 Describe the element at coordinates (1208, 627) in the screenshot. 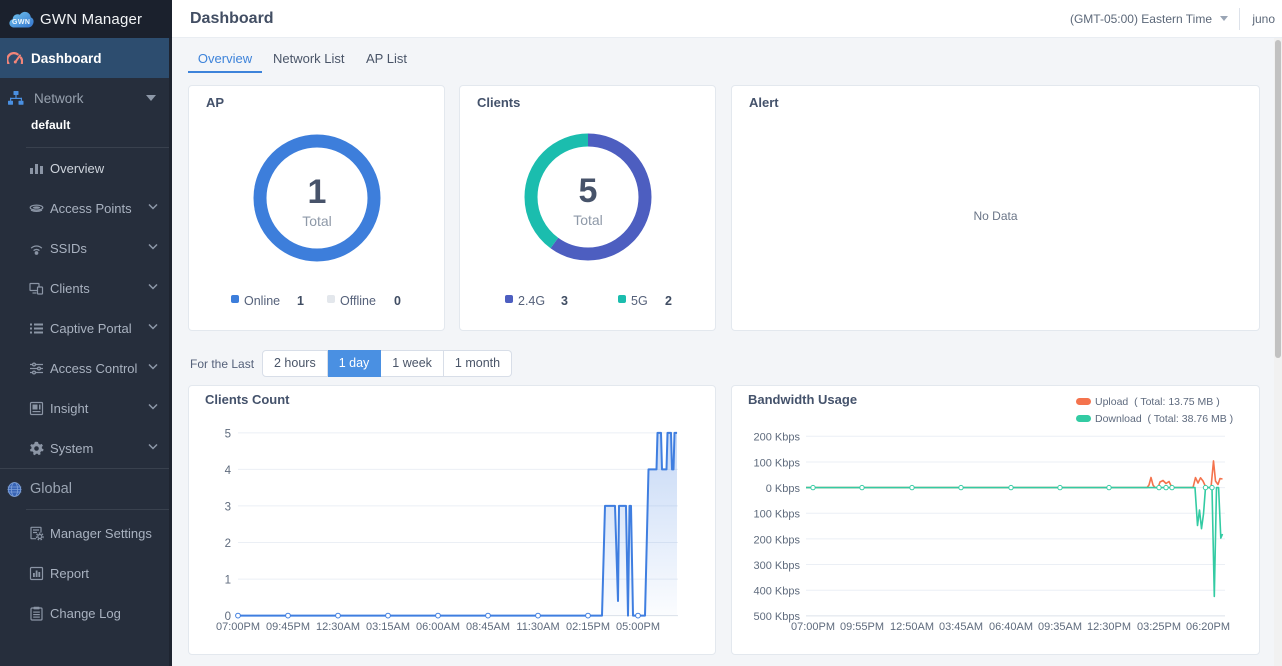

I see `svg-text: 06:20PM` at that location.